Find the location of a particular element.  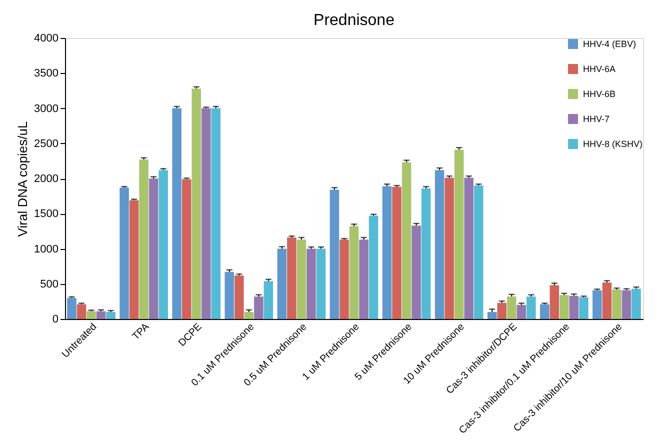

y-axis-title: Viral DNA copies/uL is located at coordinates (22, 179).